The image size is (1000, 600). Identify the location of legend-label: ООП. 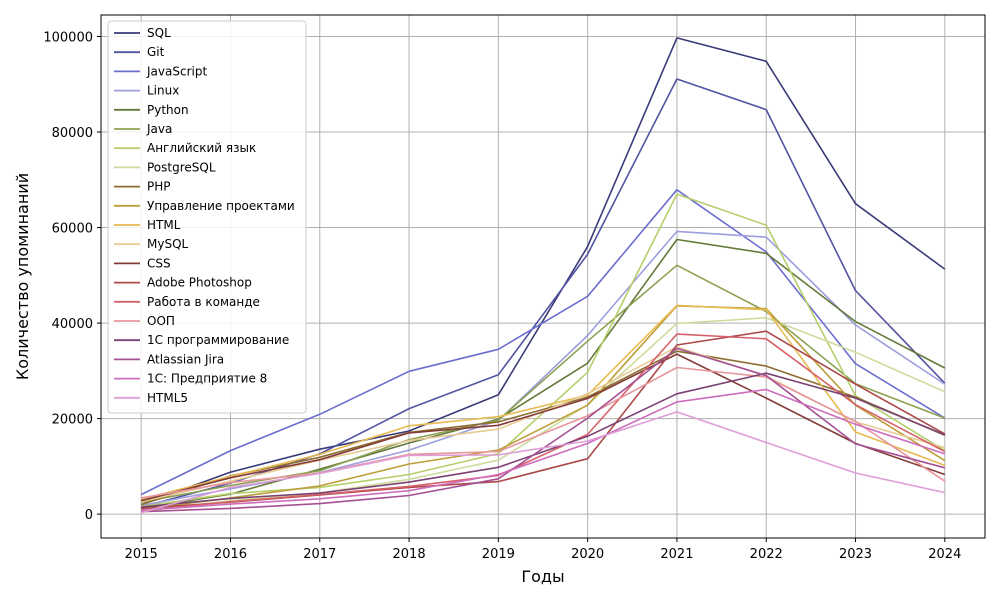
(161, 321).